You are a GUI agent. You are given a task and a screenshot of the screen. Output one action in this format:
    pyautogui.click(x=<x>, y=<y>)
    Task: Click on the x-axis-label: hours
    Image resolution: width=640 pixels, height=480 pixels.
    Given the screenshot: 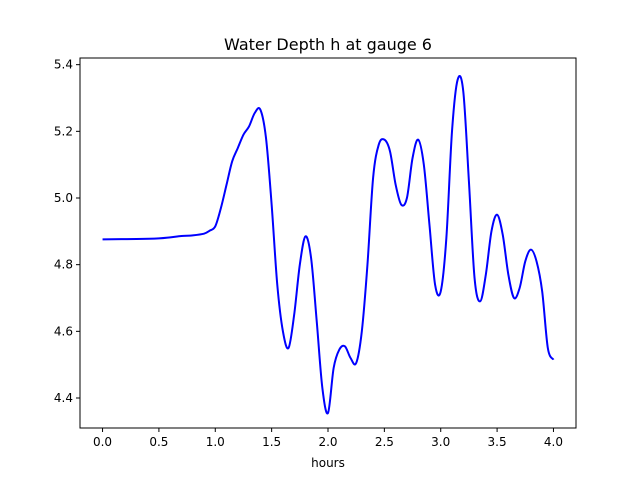 What is the action you would take?
    pyautogui.click(x=328, y=463)
    